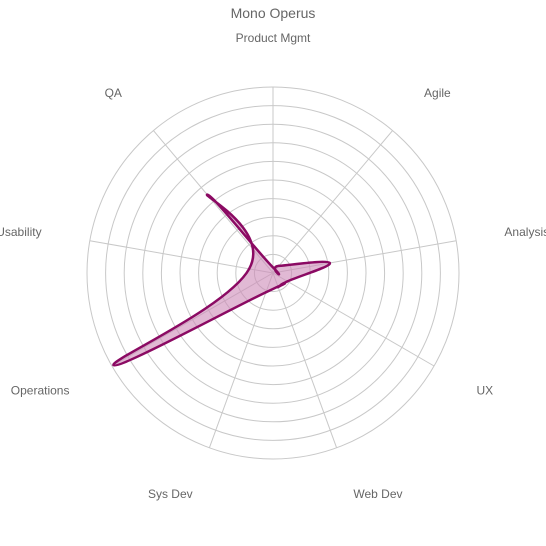 The image size is (546, 546). I want to click on axis-label: QA, so click(113, 93).